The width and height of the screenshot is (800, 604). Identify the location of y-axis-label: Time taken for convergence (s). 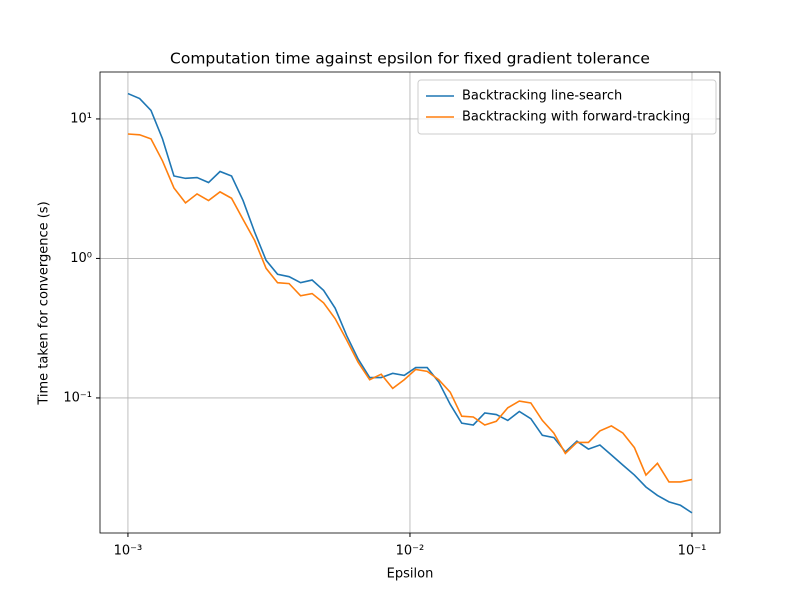
(44, 303).